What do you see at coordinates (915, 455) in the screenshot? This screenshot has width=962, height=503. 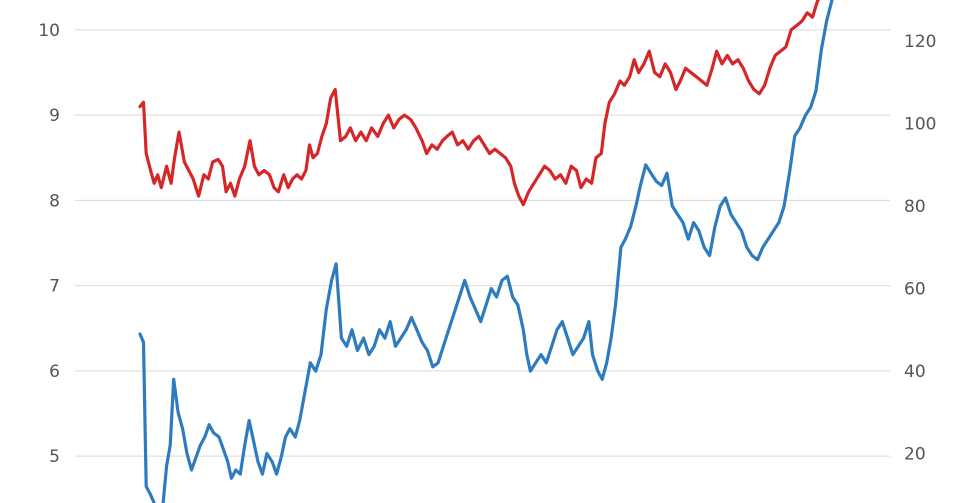 I see `right-tick-label: 20` at bounding box center [915, 455].